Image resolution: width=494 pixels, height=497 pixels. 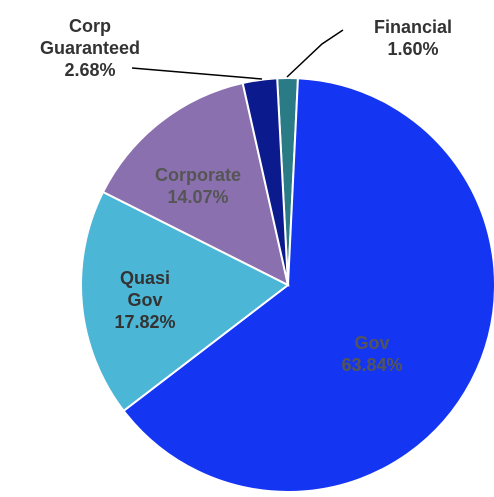 What do you see at coordinates (372, 365) in the screenshot?
I see `slice-value: 63.84%` at bounding box center [372, 365].